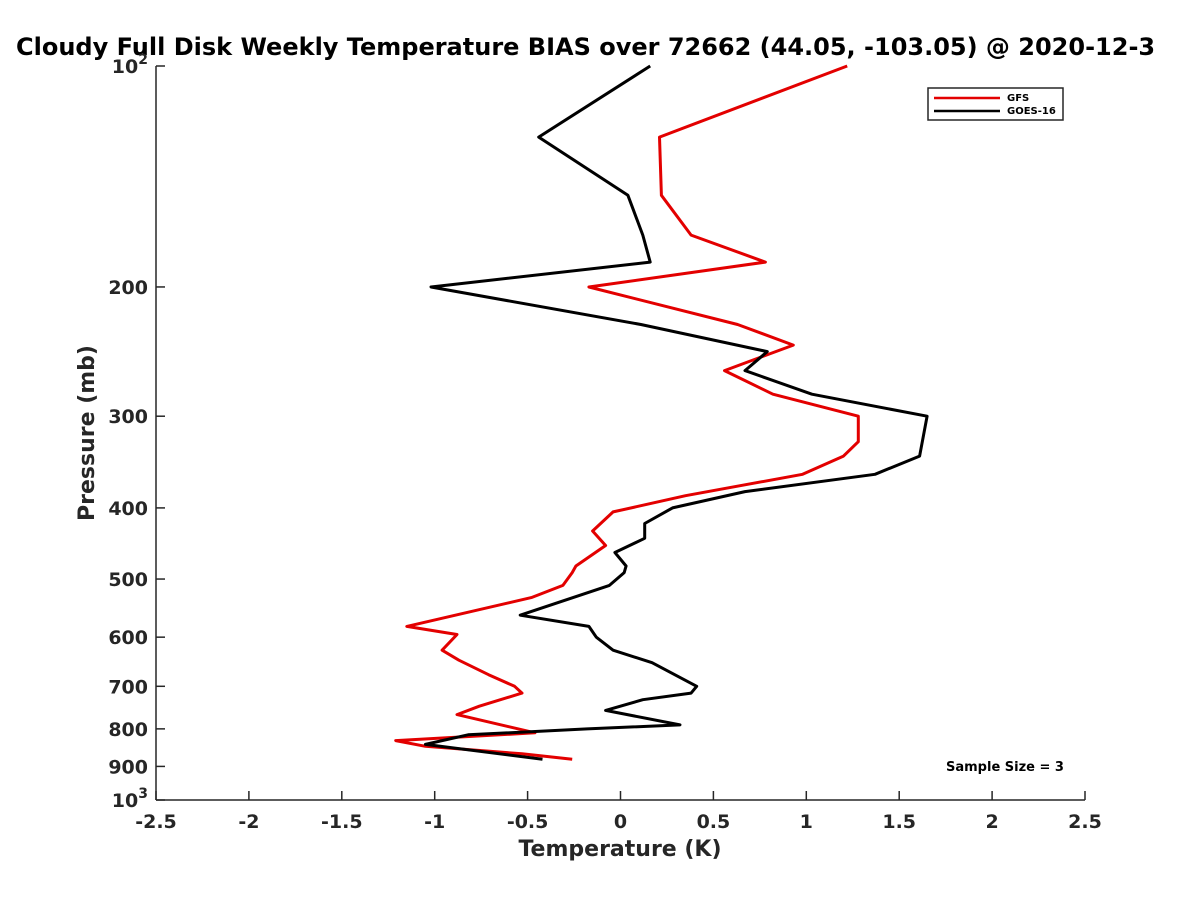 The image size is (1200, 900). Describe the element at coordinates (1085, 822) in the screenshot. I see `x-tick-label: 2.5` at that location.